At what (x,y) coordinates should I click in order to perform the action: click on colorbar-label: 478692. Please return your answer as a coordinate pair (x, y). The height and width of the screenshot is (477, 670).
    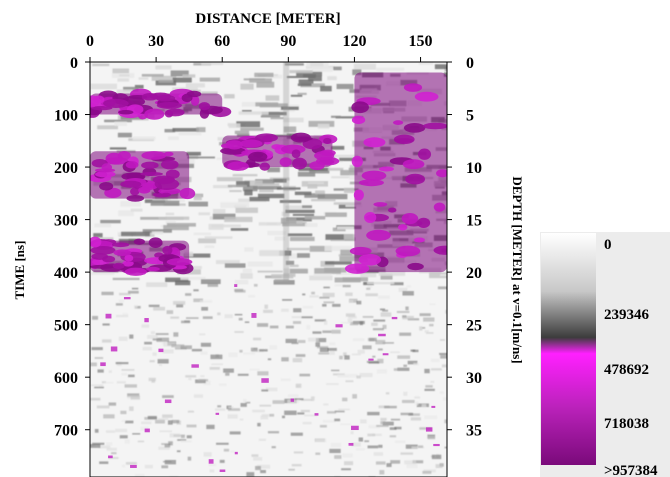
    Looking at the image, I should click on (626, 370).